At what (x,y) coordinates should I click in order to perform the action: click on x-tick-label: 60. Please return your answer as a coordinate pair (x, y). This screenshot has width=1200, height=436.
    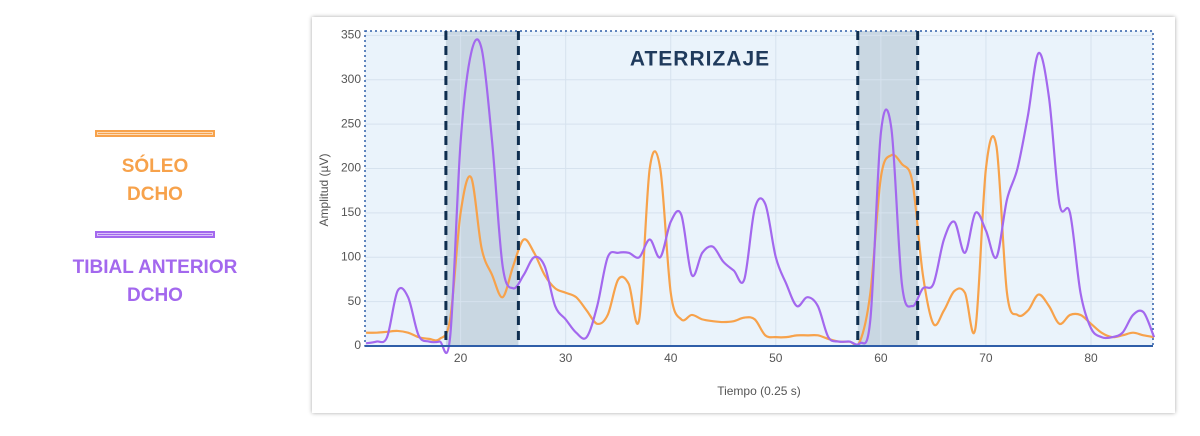
    Looking at the image, I should click on (881, 358).